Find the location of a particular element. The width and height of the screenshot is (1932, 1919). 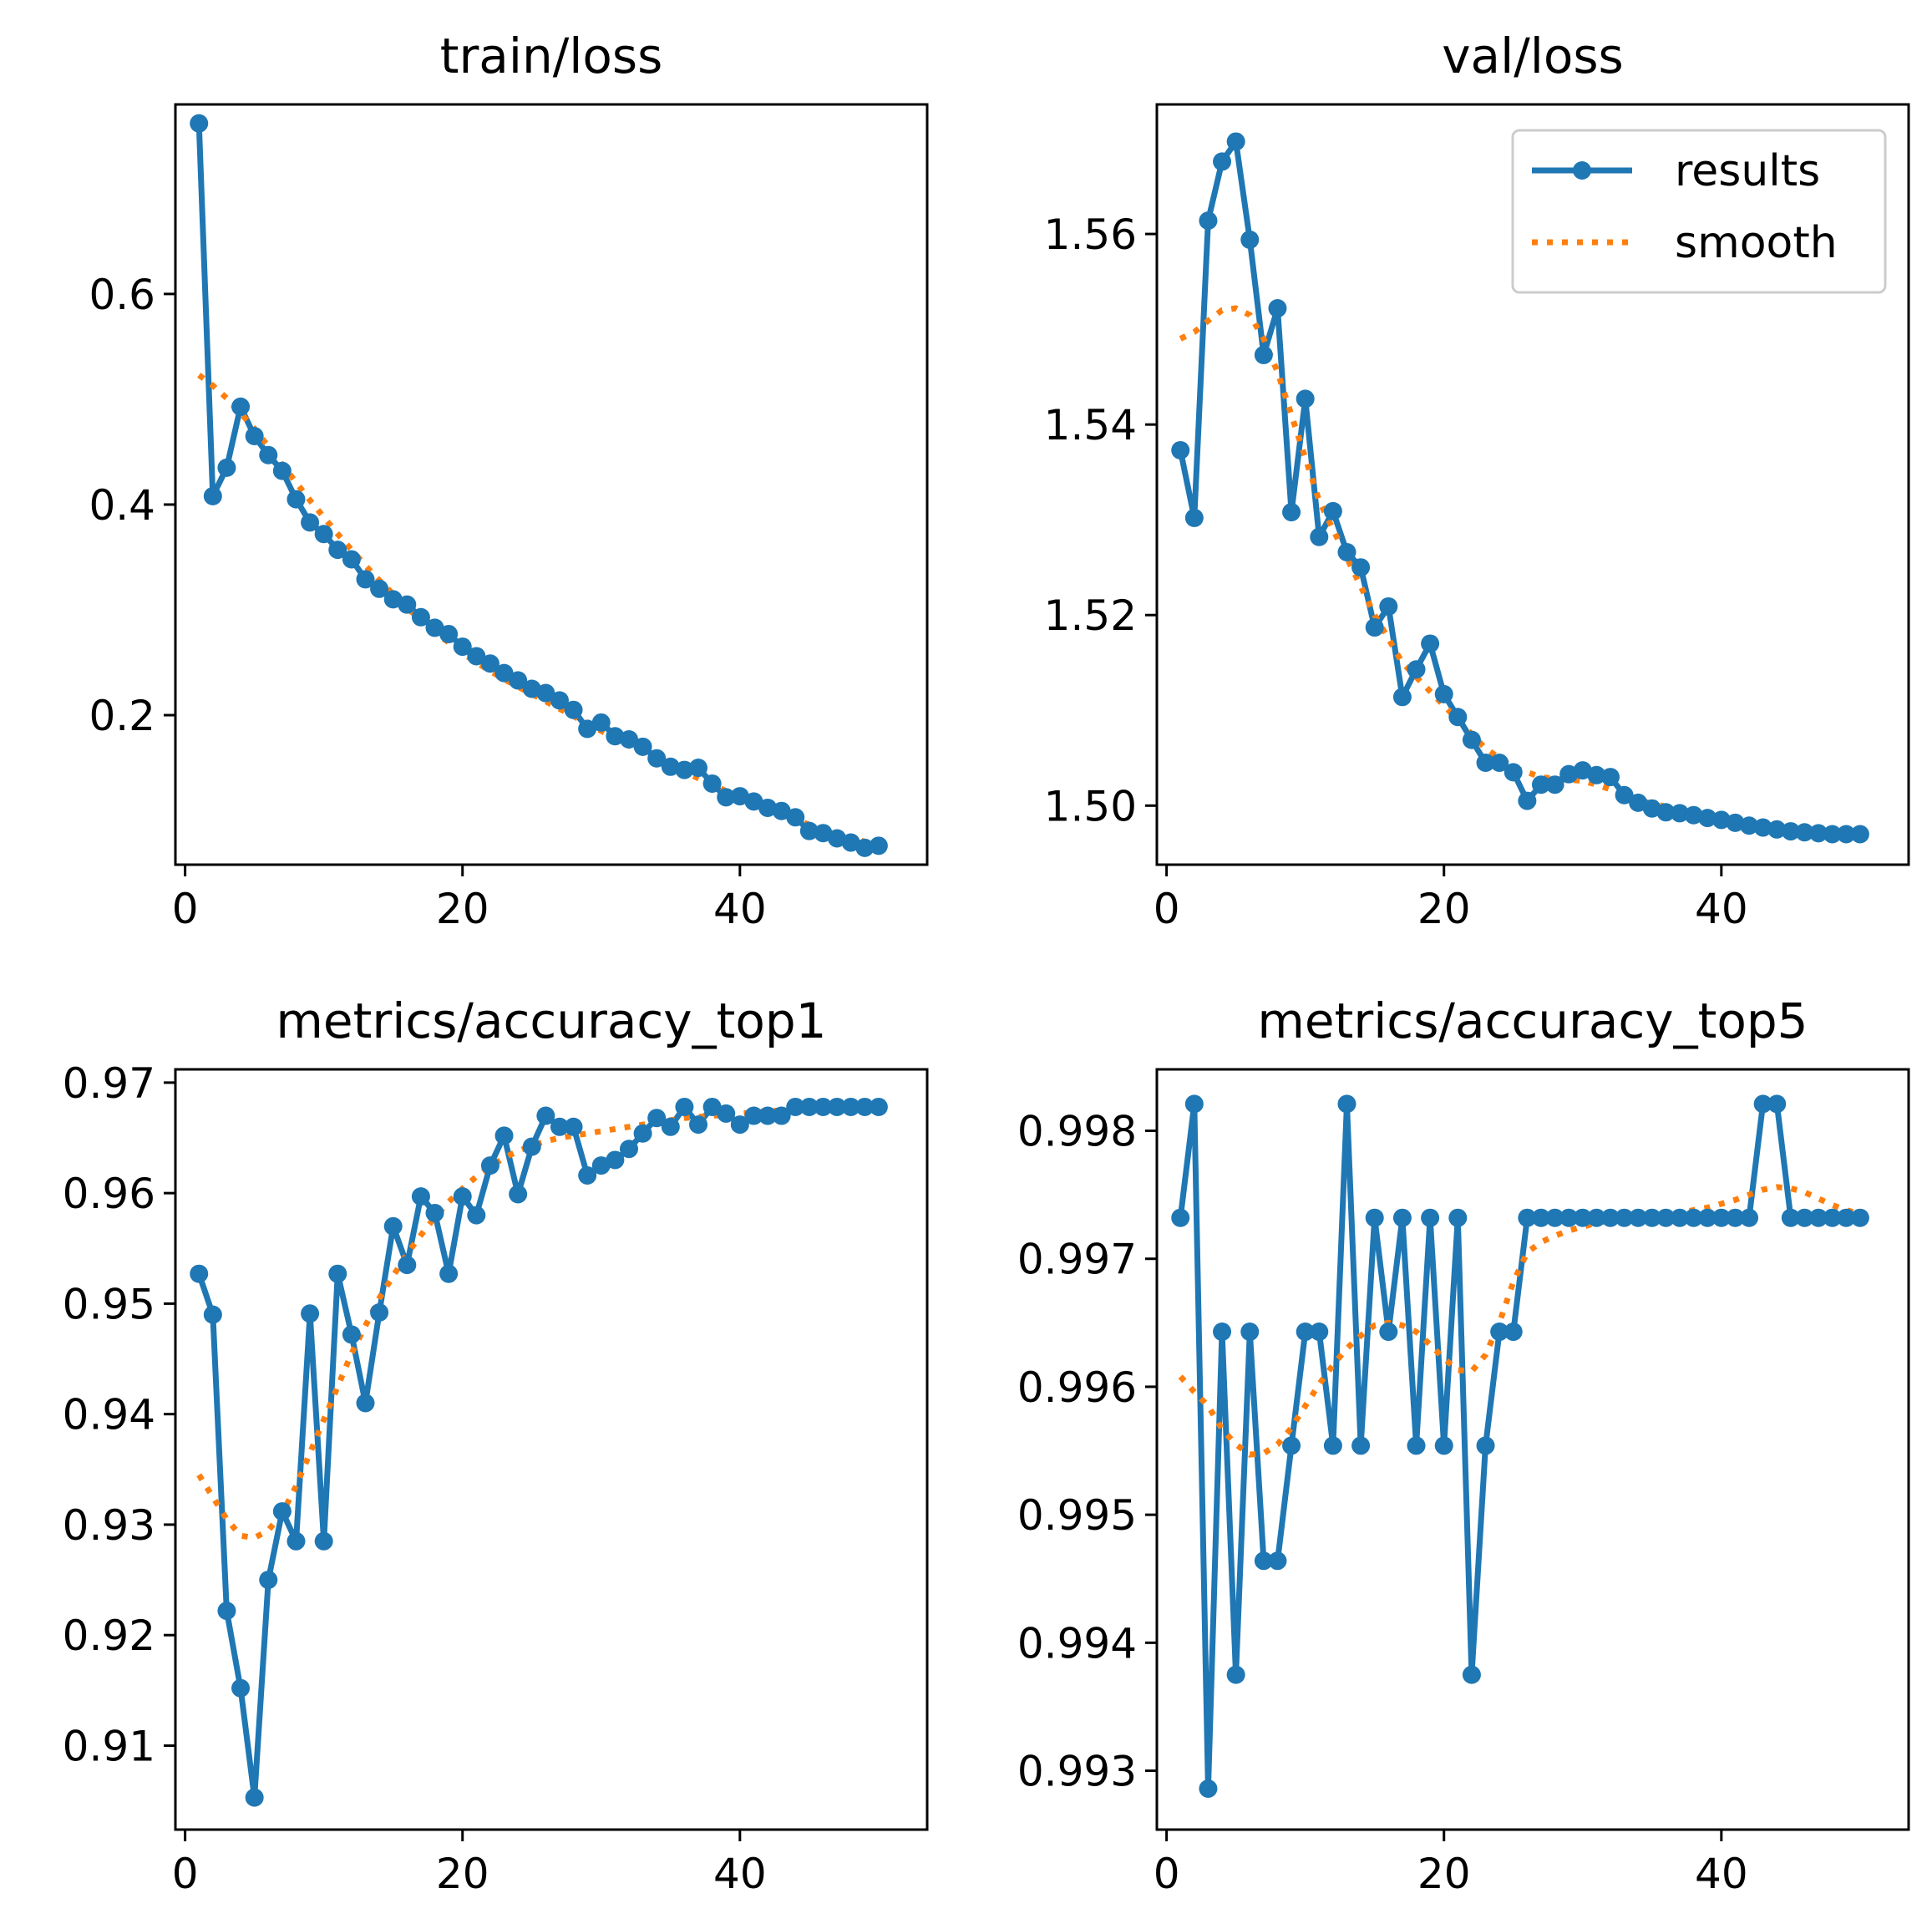

legend: results smooth is located at coordinates (1699, 211).